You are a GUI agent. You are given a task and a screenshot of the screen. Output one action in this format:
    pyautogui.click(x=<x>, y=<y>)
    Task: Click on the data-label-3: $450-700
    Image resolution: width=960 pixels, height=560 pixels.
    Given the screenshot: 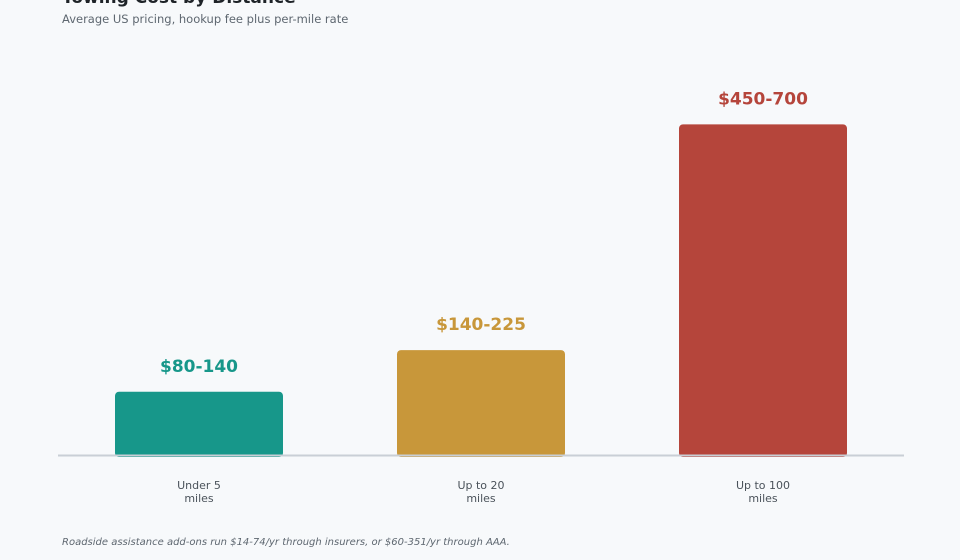 What is the action you would take?
    pyautogui.click(x=763, y=99)
    